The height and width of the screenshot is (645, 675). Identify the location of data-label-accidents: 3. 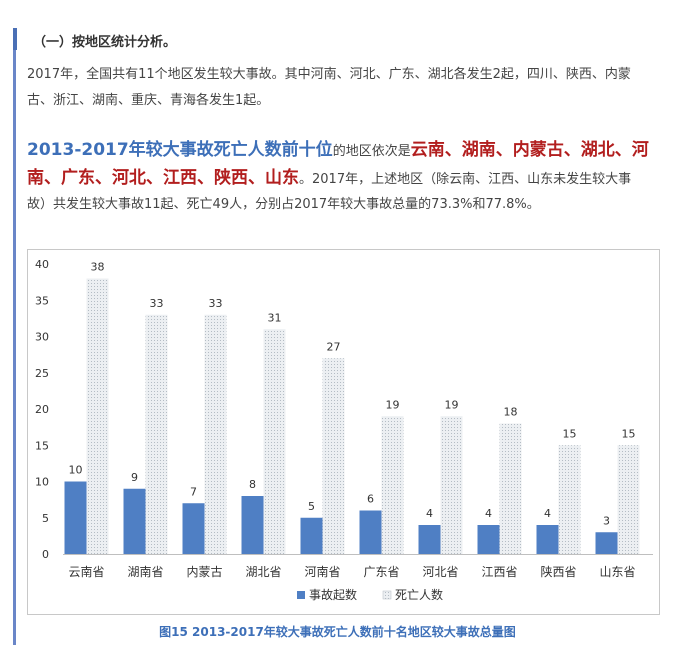
(606, 520).